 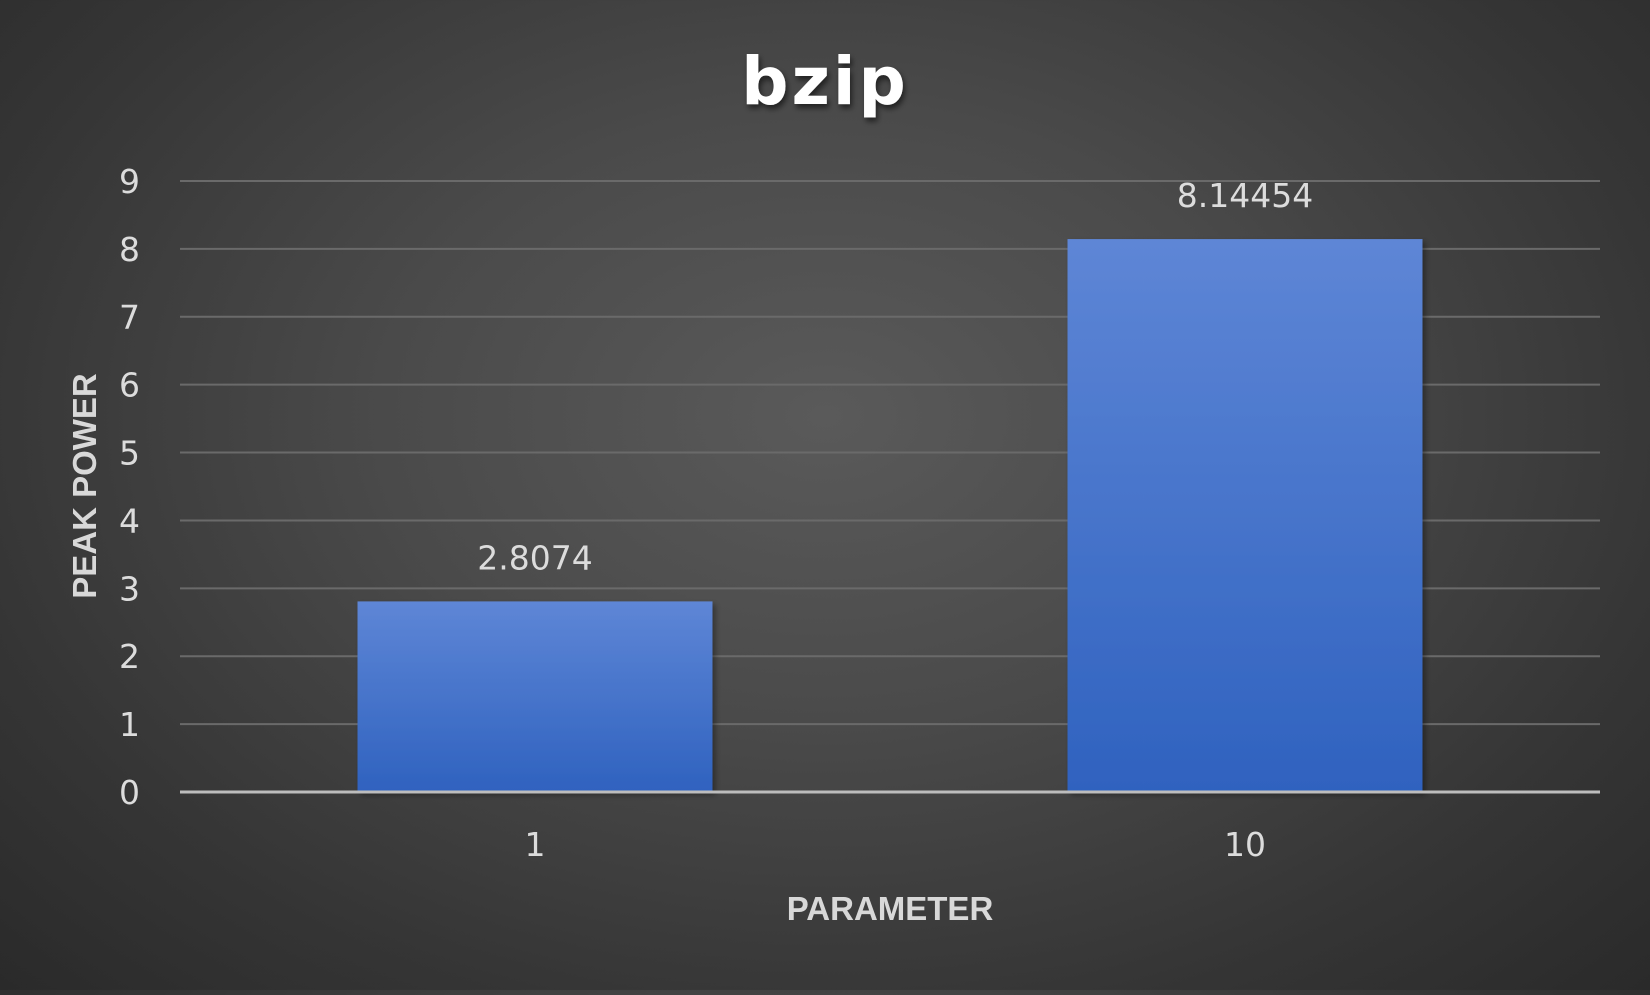 What do you see at coordinates (129, 724) in the screenshot?
I see `y-tick-label: 1` at bounding box center [129, 724].